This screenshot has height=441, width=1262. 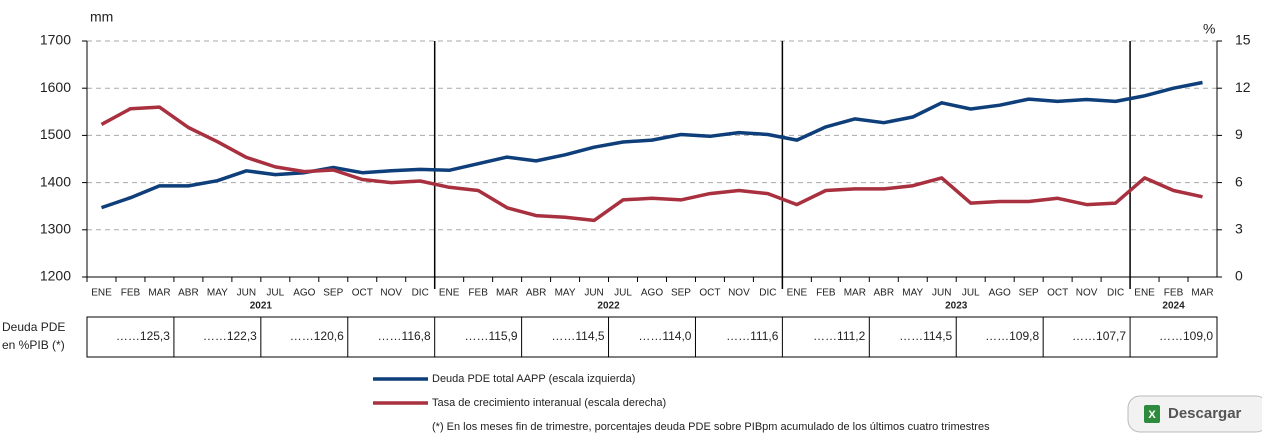 I want to click on table-row-label: en %PIB (*), so click(x=33, y=345).